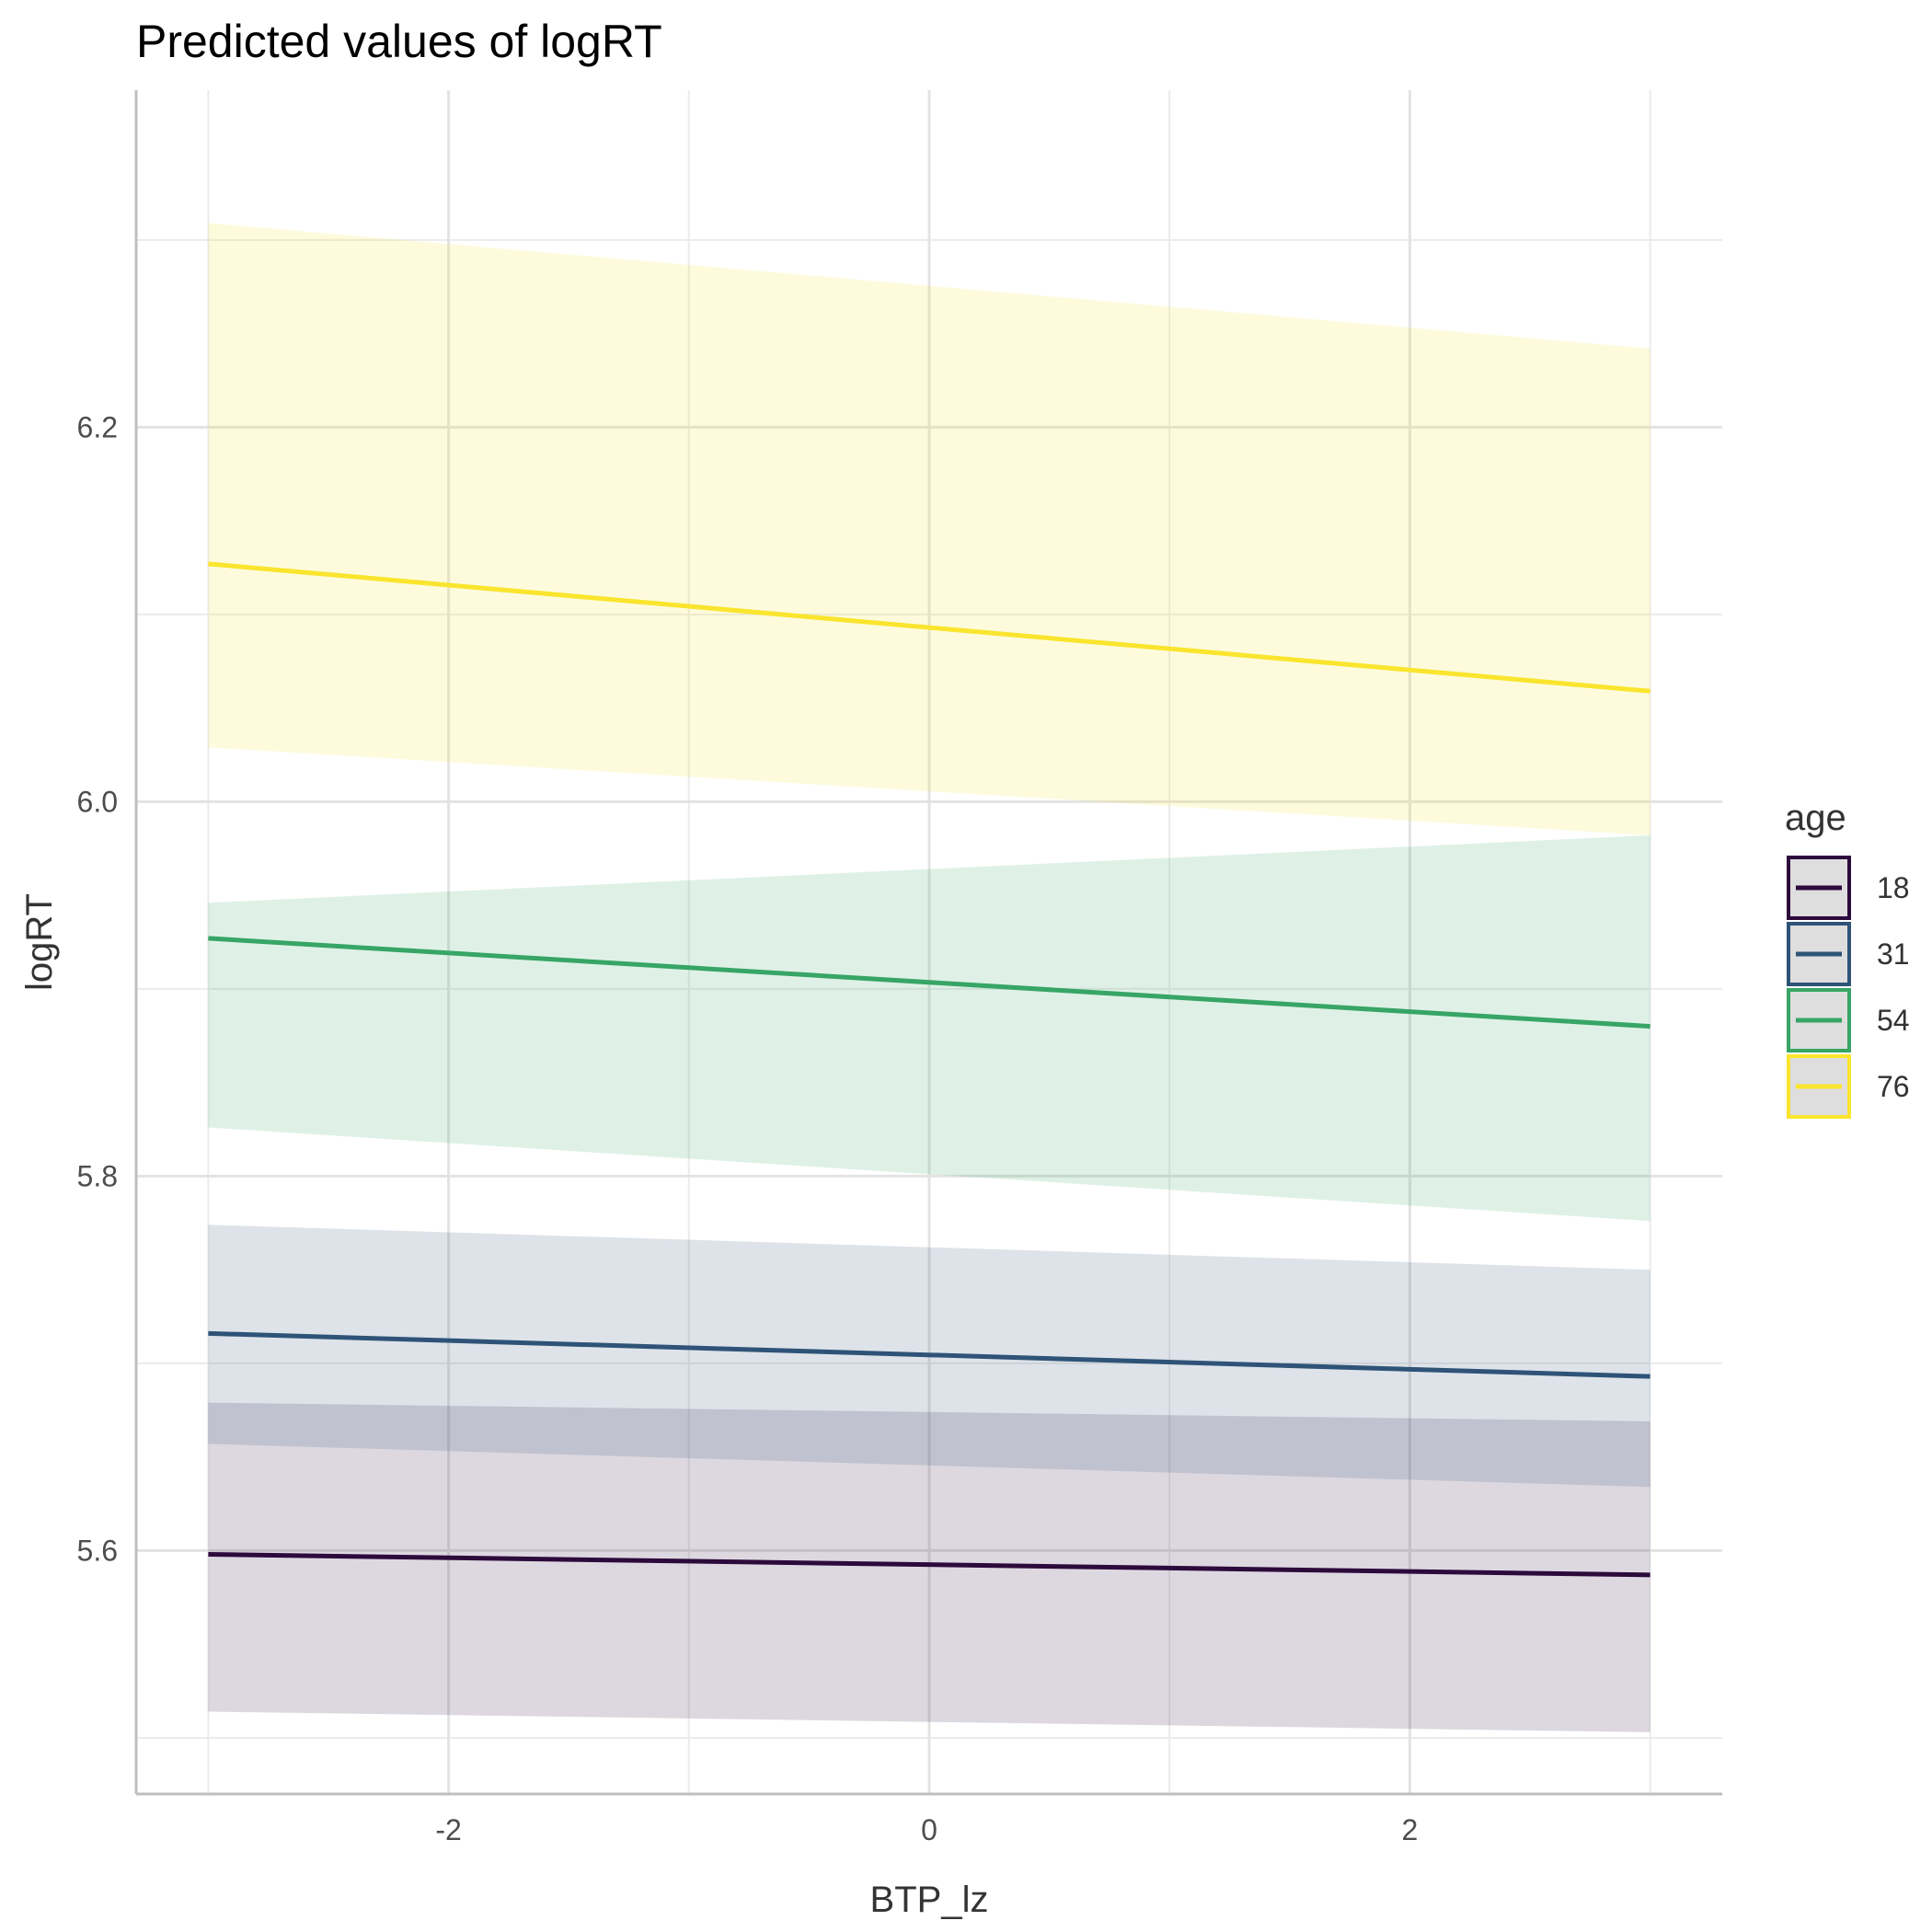  What do you see at coordinates (97, 988) in the screenshot?
I see `y-tick-labels: 5.6 5.8 6.0 6.2` at bounding box center [97, 988].